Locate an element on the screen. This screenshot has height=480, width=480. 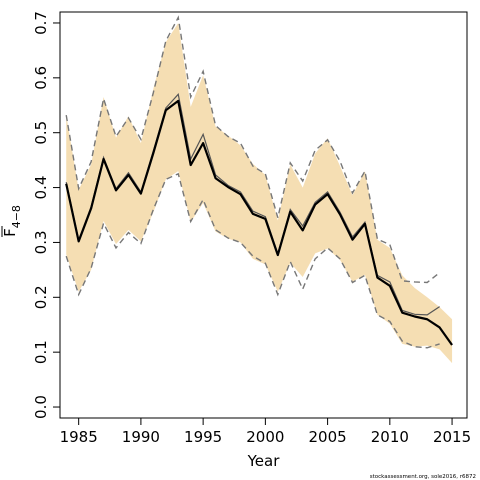
x-tick-label: 2010 is located at coordinates (390, 437).